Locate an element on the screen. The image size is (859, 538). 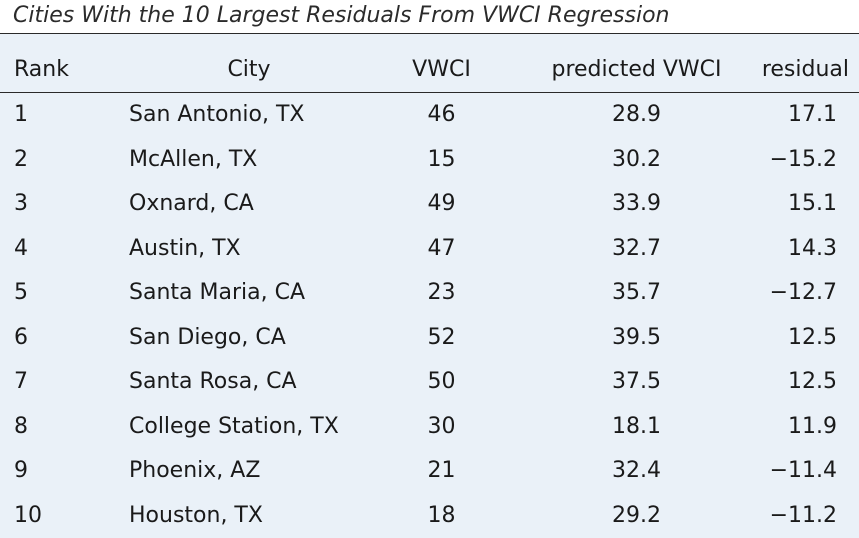
cell-vwci: 52 is located at coordinates (441, 337).